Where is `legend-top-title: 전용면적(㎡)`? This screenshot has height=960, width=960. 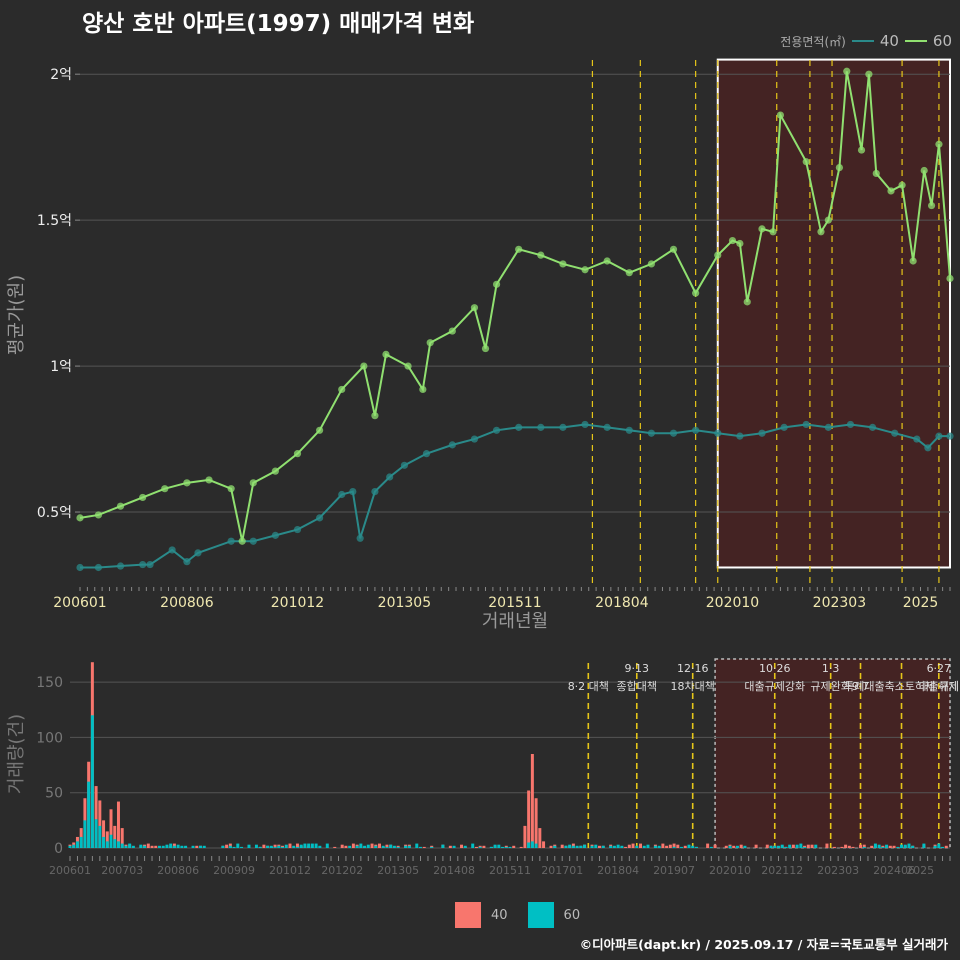
legend-top-title: 전용면적(㎡) is located at coordinates (813, 41).